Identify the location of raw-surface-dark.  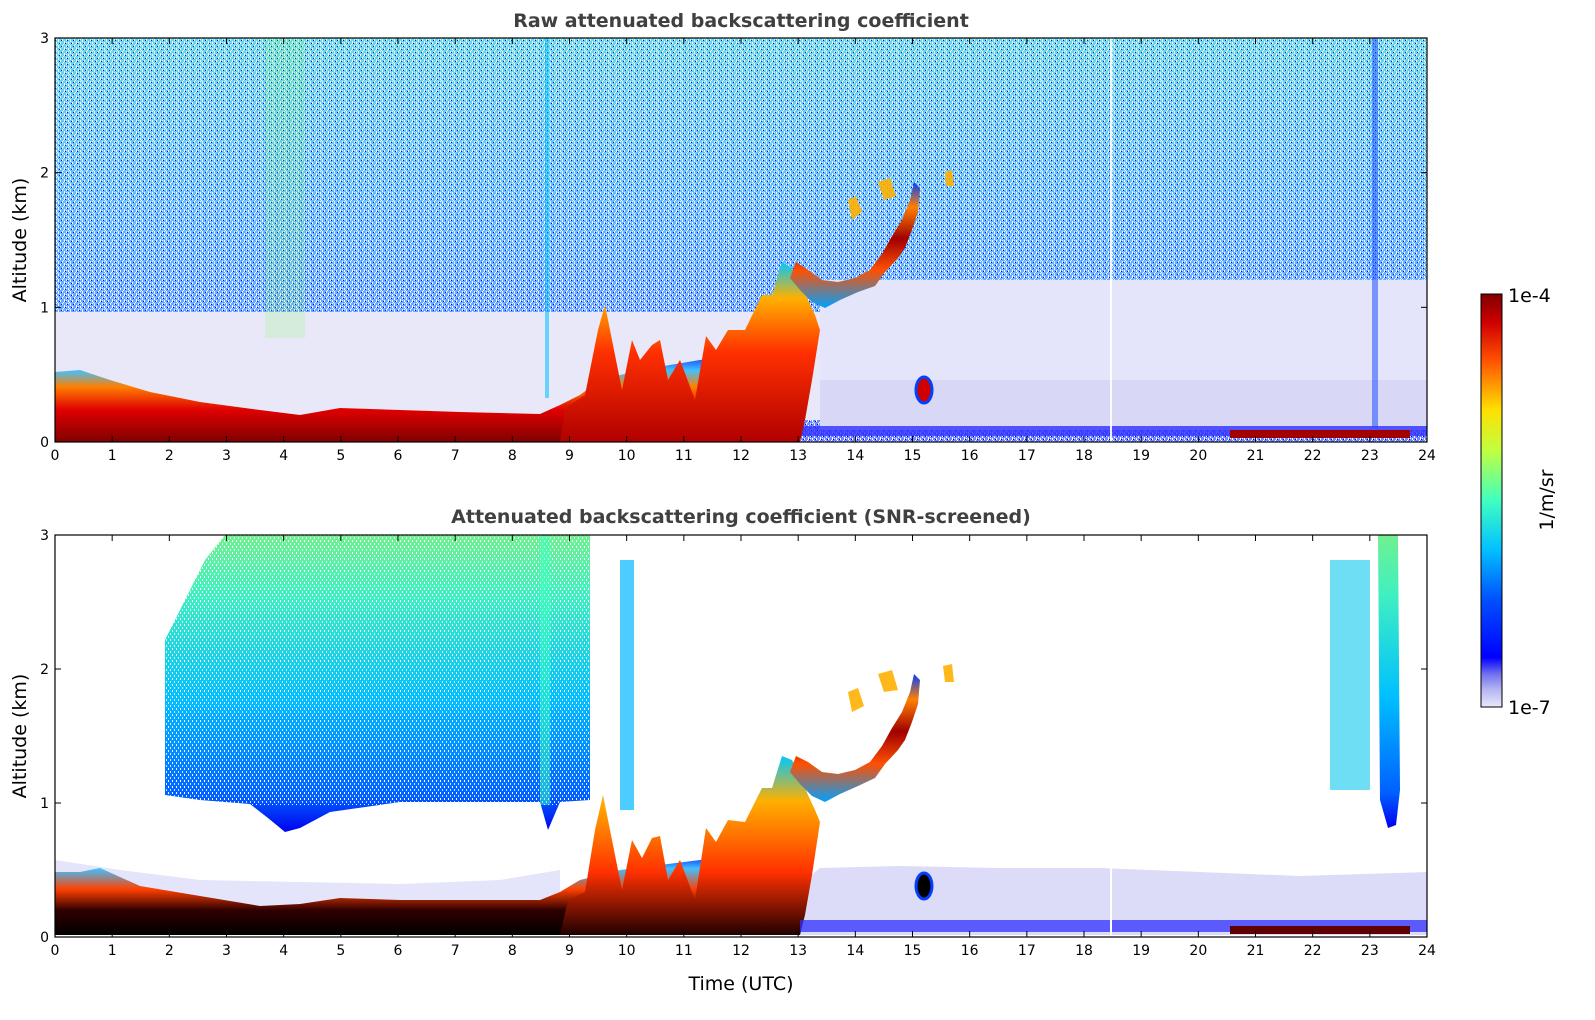
(1320, 434).